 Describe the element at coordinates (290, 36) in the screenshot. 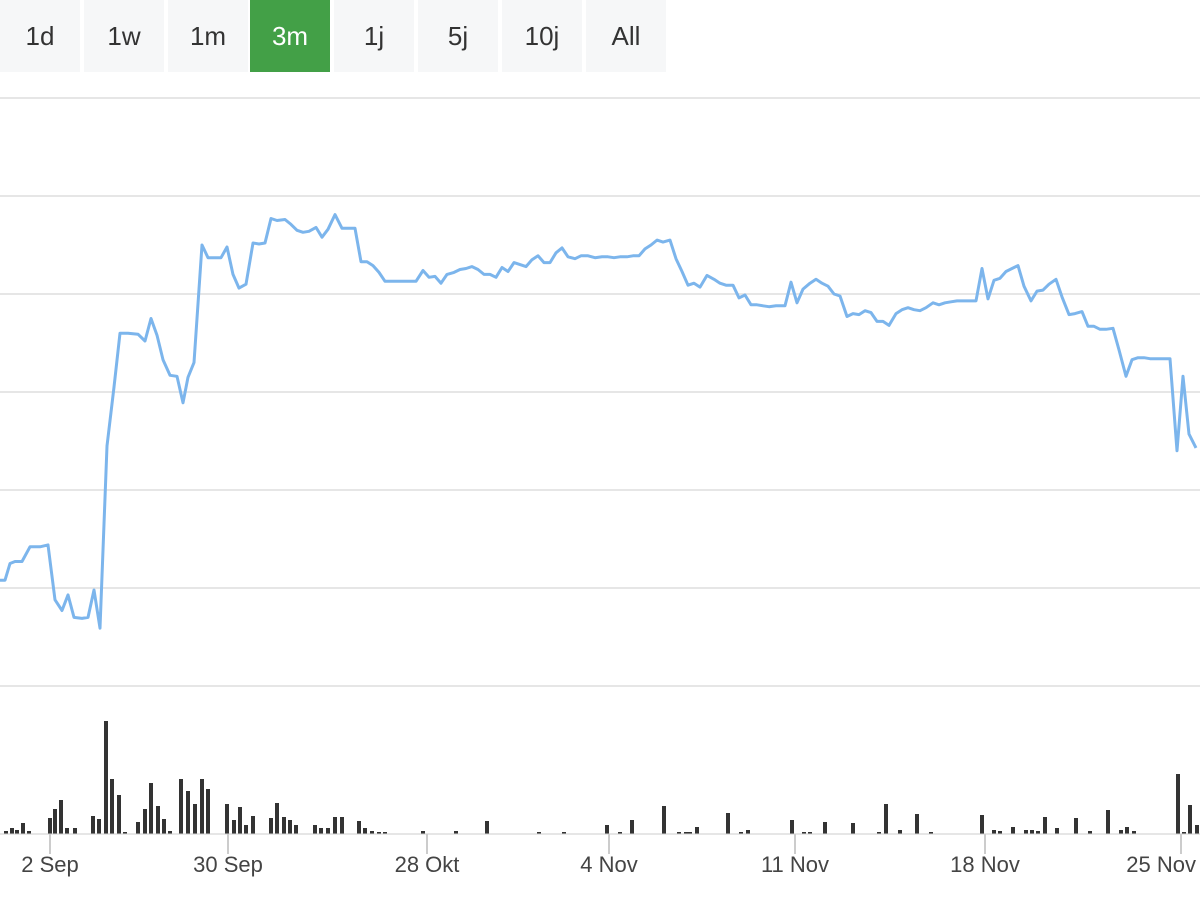

I see `range-button-3m: 3m` at that location.